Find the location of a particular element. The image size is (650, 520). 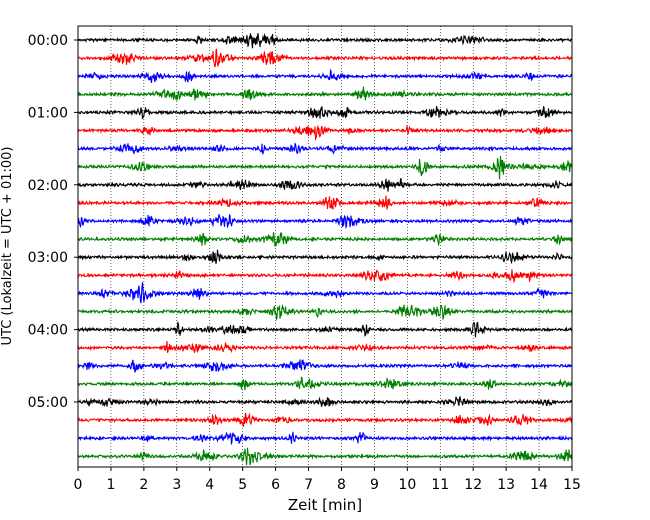

x-tick-label-13: 13 is located at coordinates (506, 485).